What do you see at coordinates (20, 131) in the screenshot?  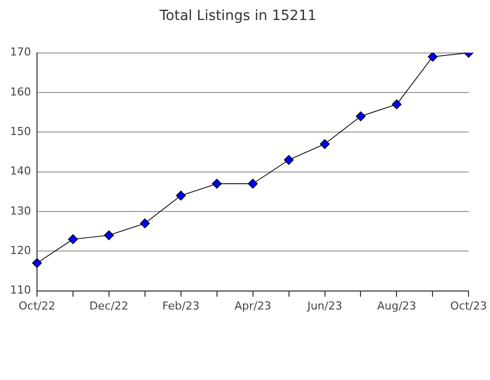 I see `y-tick-label: 150` at bounding box center [20, 131].